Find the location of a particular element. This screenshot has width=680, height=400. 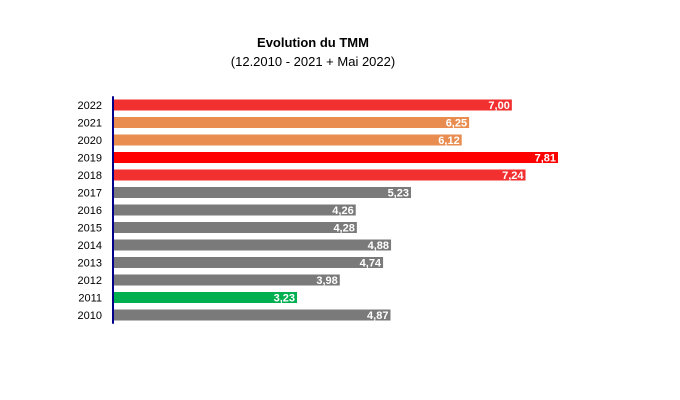

category-label-2014: 2014 is located at coordinates (90, 246).